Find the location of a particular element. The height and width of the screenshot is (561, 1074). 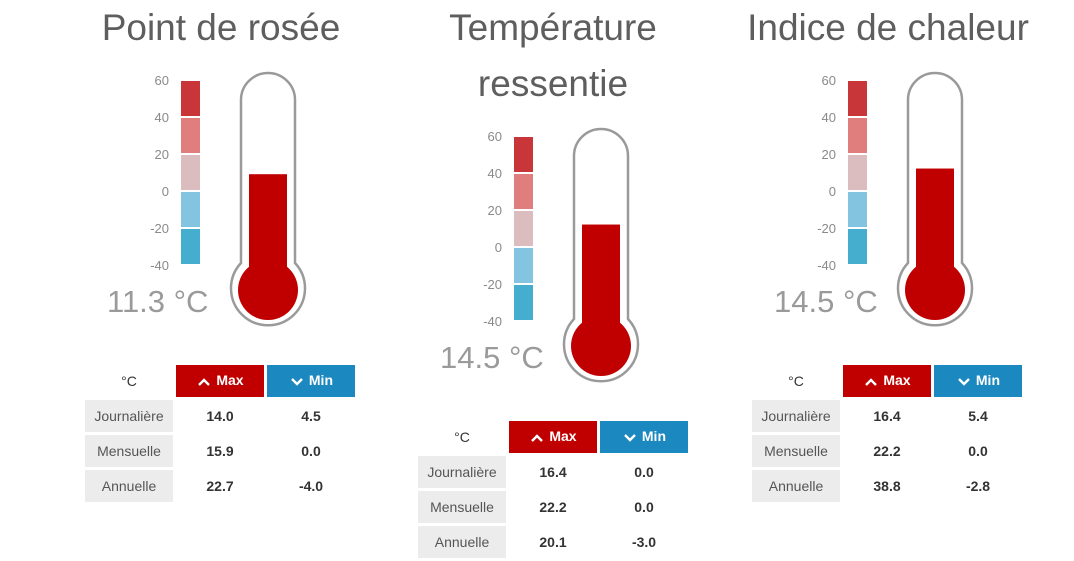

table-row: Annuelle 20.1 -3.0 is located at coordinates (553, 542).